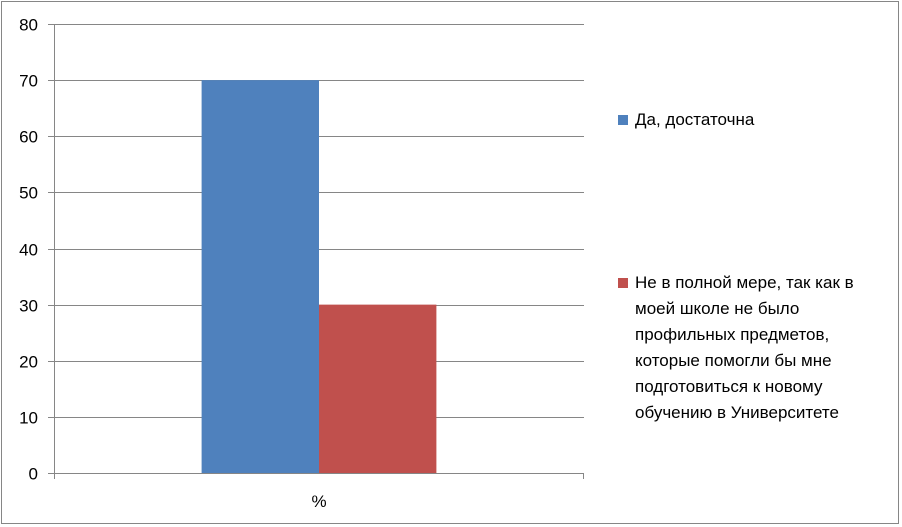 This screenshot has height=527, width=902. I want to click on y-tick-label-20: 20, so click(28, 362).